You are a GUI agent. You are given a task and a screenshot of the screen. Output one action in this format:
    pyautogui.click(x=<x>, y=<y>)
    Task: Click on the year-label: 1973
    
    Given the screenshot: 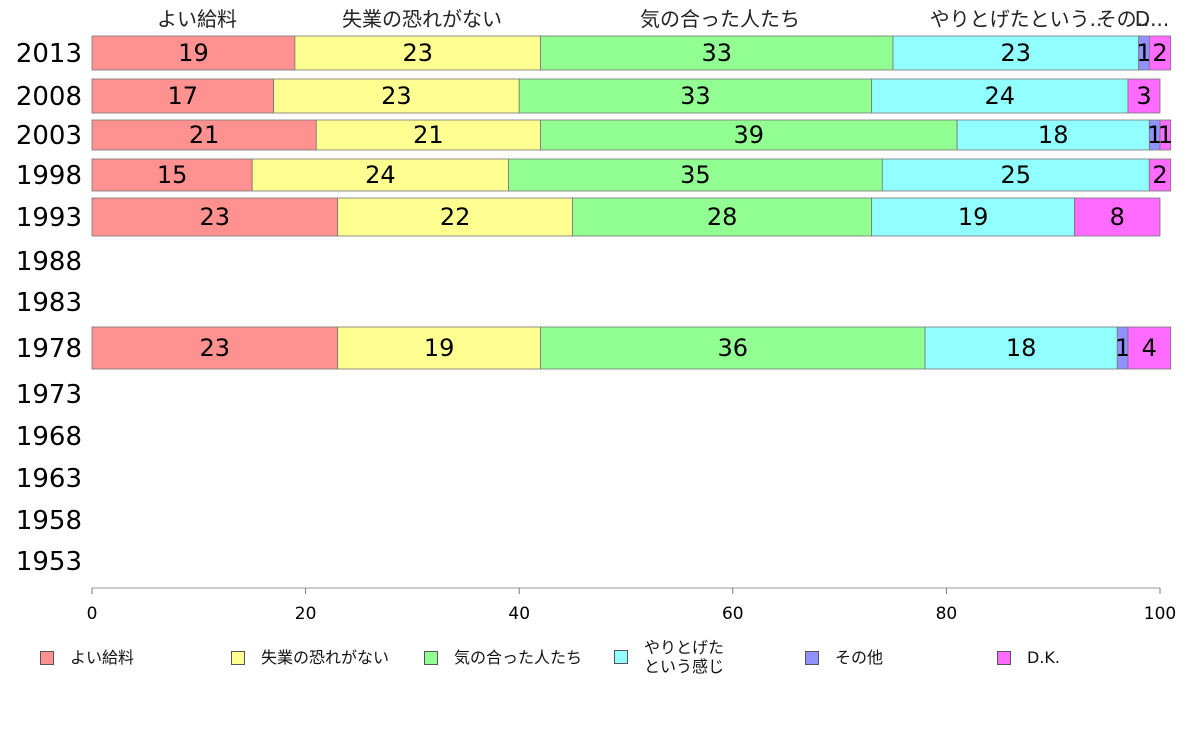 What is the action you would take?
    pyautogui.click(x=49, y=395)
    